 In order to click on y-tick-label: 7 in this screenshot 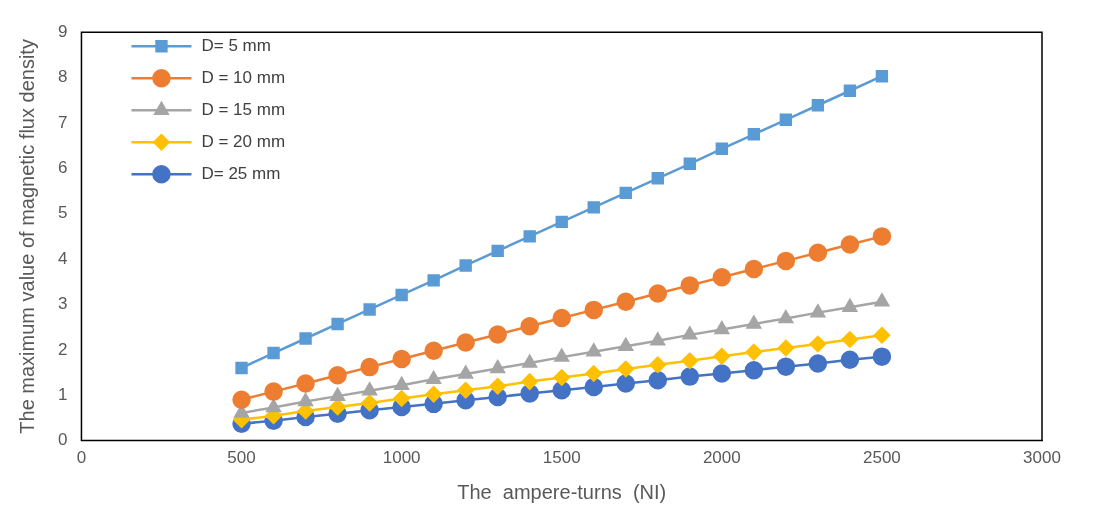, I will do `click(62, 122)`.